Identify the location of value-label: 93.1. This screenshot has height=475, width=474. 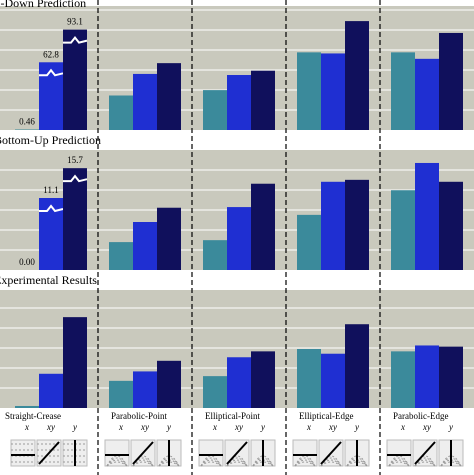
(75, 22).